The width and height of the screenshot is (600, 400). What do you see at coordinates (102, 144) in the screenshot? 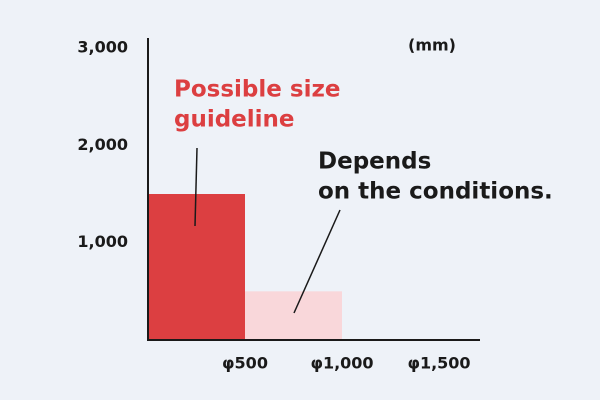
I see `y-tick-label: 2,000` at bounding box center [102, 144].